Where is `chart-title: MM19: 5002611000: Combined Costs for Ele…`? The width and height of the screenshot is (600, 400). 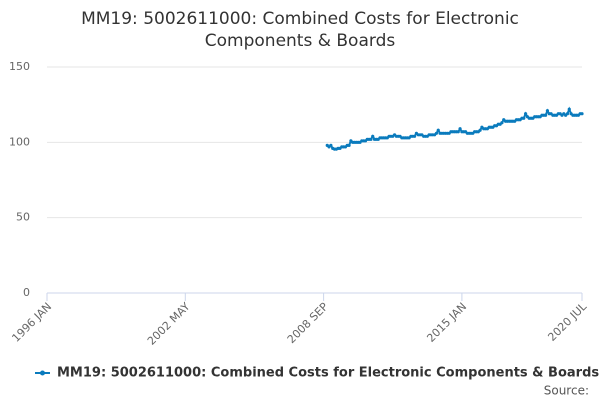 chart-title: MM19: 5002611000: Combined Costs for Ele… is located at coordinates (300, 30).